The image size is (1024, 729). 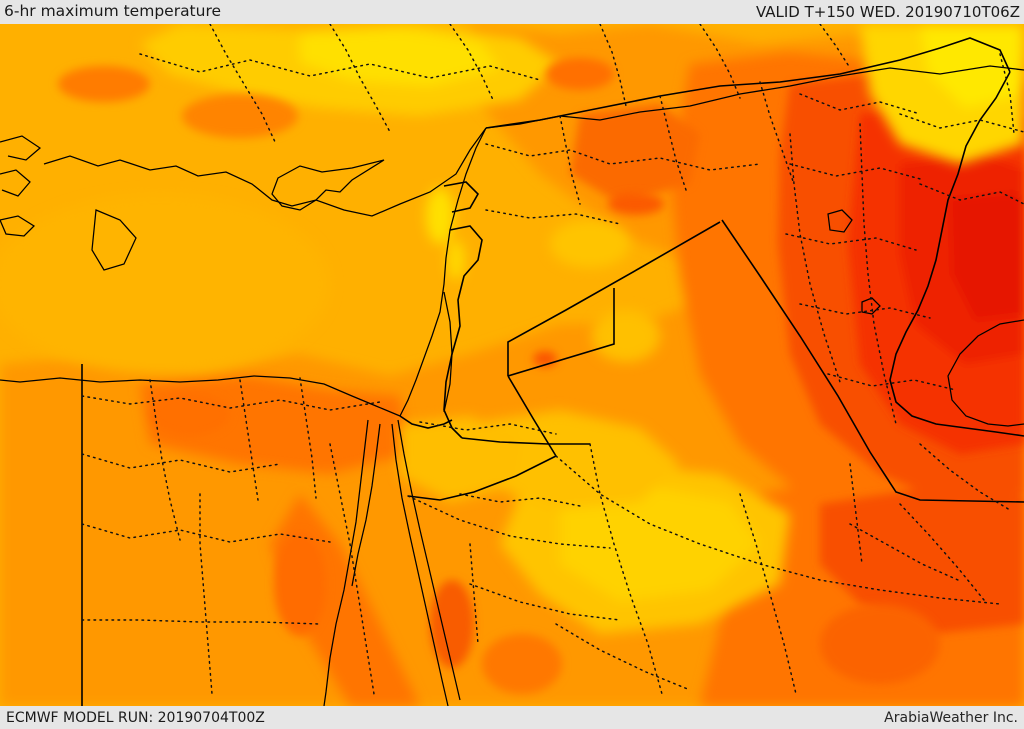 I want to click on band-yellow-nejd, so click(x=660, y=544).